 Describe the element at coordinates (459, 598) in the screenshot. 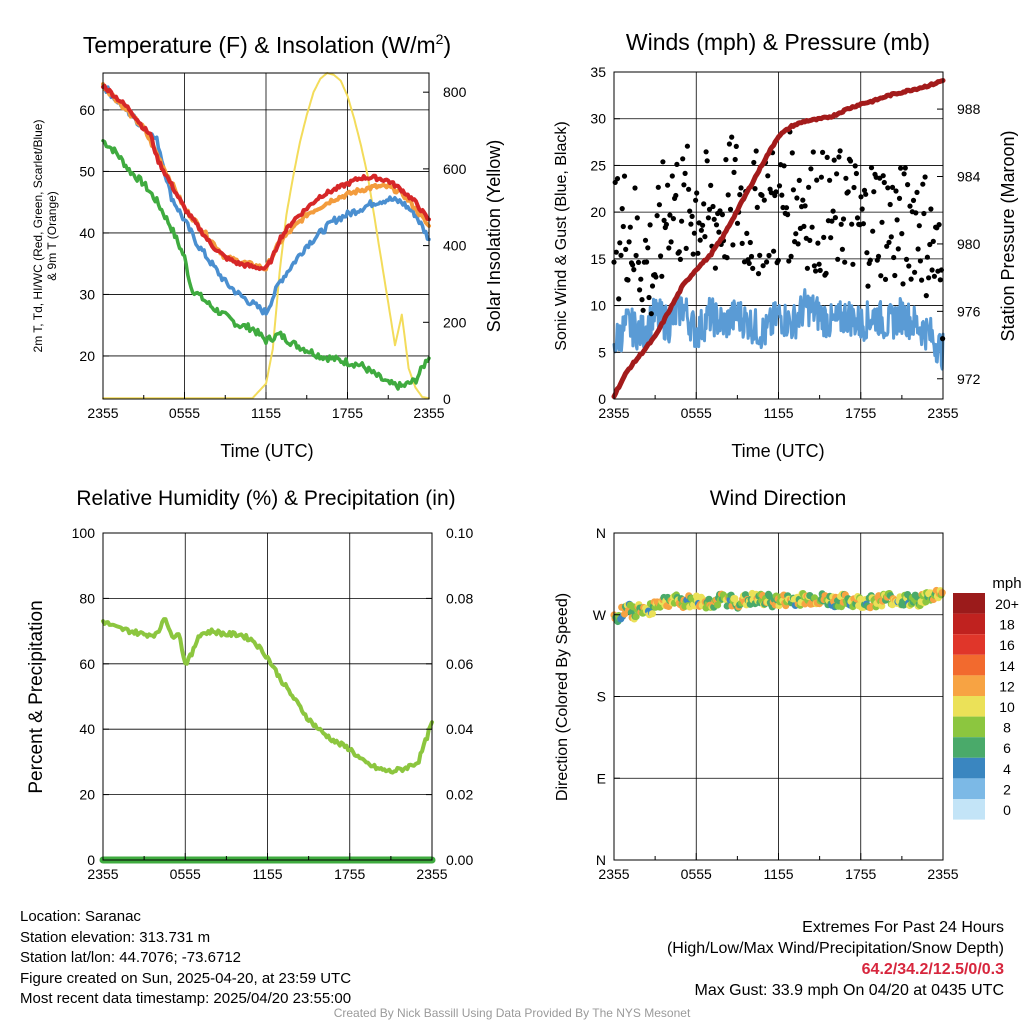

I see `y2-tick-label: 0.08` at that location.